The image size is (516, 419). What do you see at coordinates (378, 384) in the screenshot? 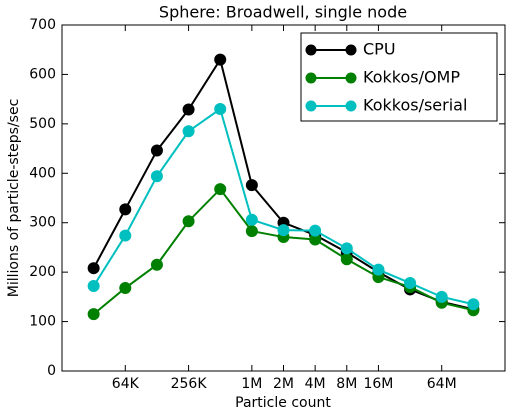
I see `x-tick-label: 16M` at bounding box center [378, 384].